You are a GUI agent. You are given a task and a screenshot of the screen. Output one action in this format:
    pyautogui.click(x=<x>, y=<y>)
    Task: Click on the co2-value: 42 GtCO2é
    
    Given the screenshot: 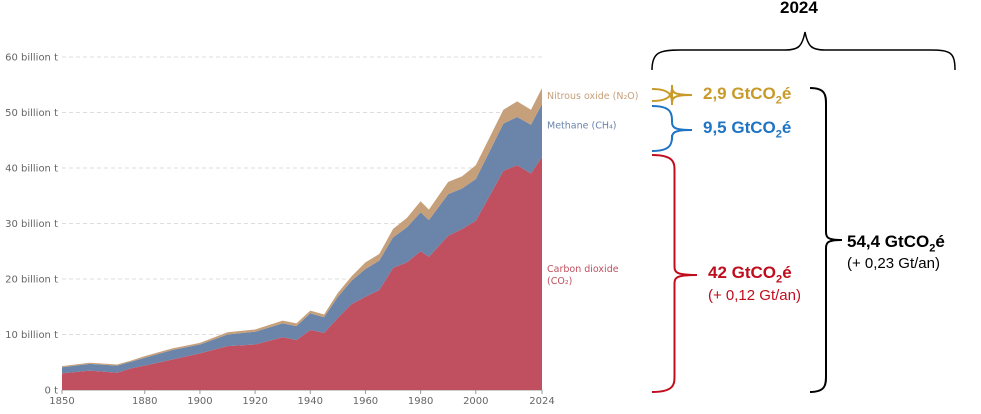 What is the action you would take?
    pyautogui.click(x=750, y=274)
    